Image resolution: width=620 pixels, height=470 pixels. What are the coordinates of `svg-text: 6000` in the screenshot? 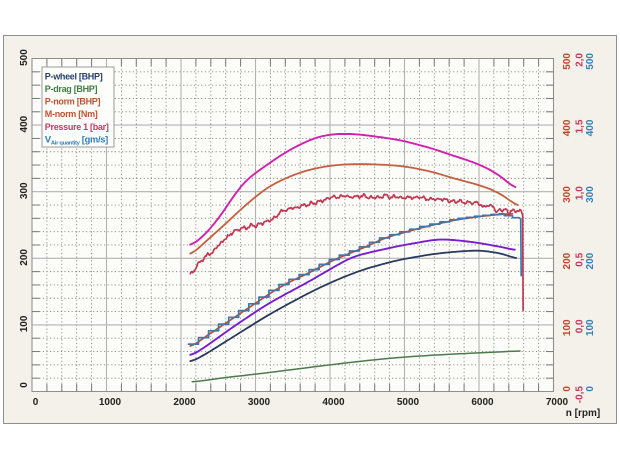 It's located at (482, 402).